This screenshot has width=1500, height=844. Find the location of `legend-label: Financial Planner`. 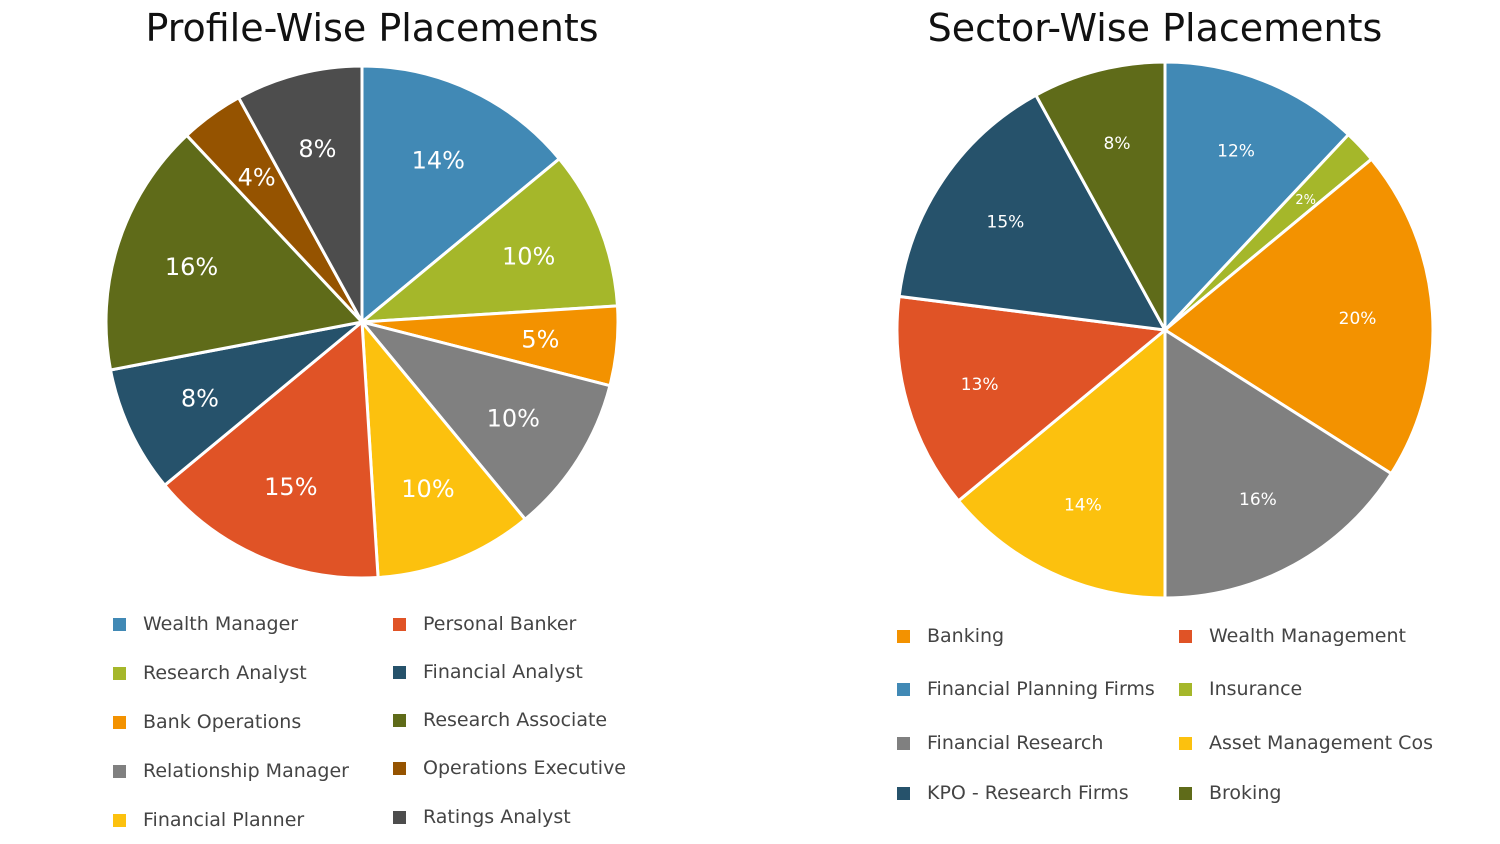

legend-label: Financial Planner is located at coordinates (224, 820).